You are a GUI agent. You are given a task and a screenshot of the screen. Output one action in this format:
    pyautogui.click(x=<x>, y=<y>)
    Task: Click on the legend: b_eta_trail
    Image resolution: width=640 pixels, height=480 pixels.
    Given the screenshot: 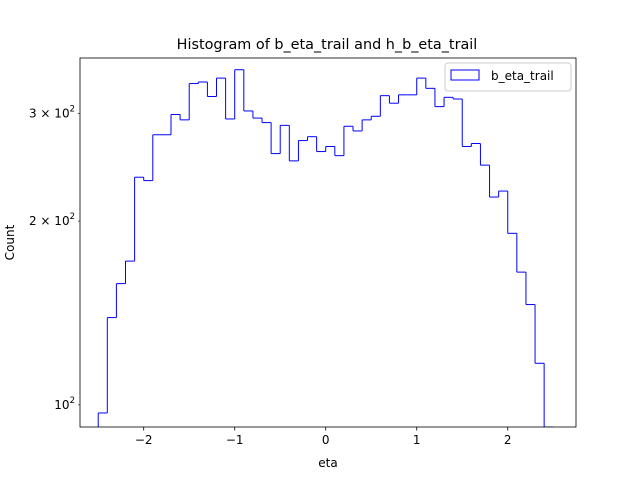 What is the action you would take?
    pyautogui.click(x=508, y=77)
    